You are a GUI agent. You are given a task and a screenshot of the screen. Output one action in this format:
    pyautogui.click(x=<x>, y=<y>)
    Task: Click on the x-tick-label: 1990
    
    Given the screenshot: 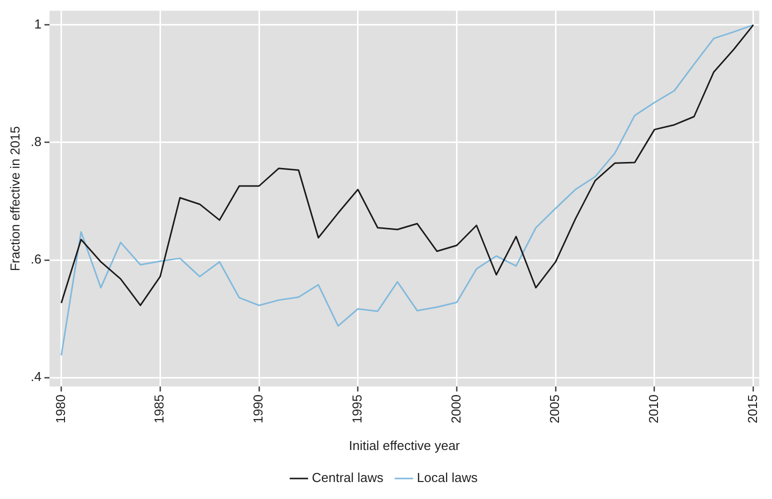 What is the action you would take?
    pyautogui.click(x=258, y=409)
    